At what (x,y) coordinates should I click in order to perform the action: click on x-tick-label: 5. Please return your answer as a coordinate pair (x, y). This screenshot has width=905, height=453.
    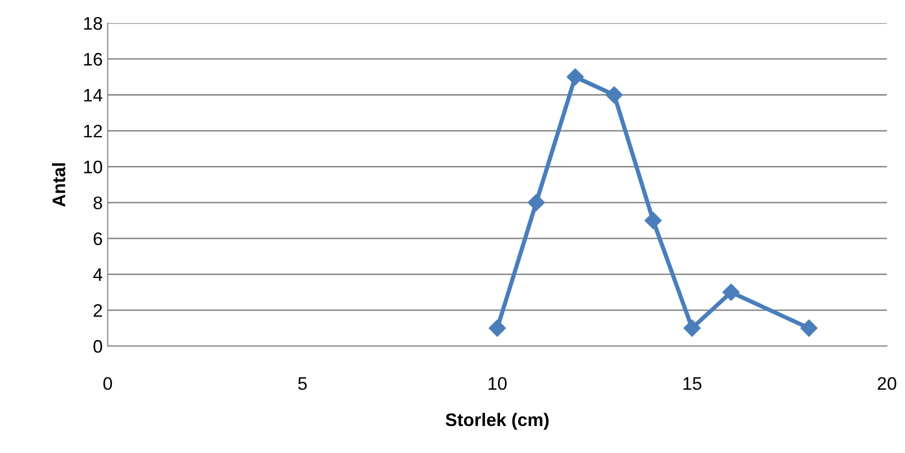
    Looking at the image, I should click on (302, 383).